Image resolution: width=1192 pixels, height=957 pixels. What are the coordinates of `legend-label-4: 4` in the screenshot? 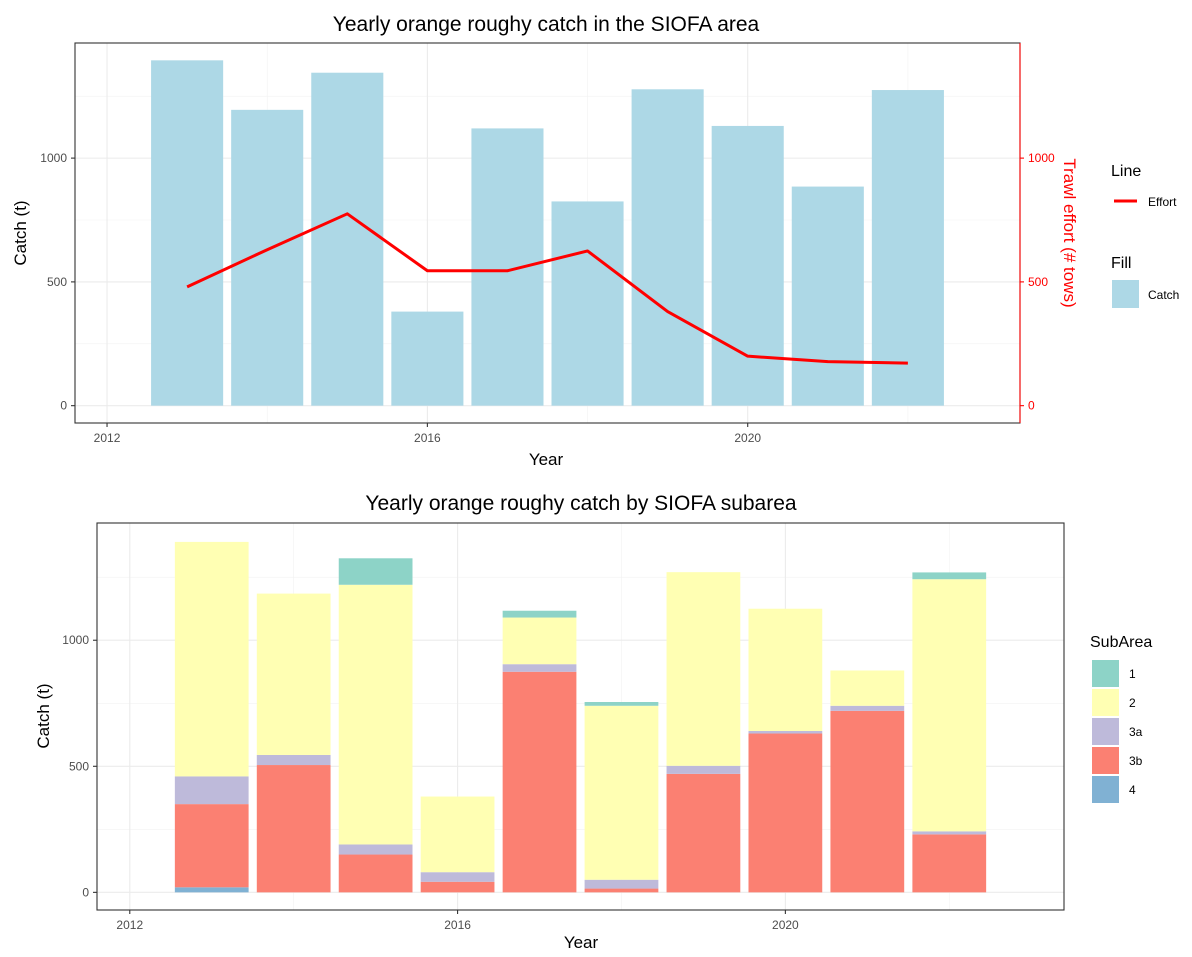 It's located at (1132, 790).